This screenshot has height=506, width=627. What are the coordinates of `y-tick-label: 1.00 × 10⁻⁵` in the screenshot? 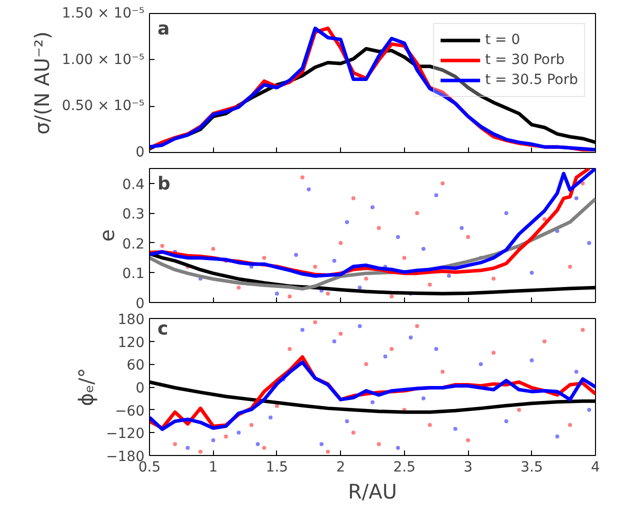 It's located at (103, 60).